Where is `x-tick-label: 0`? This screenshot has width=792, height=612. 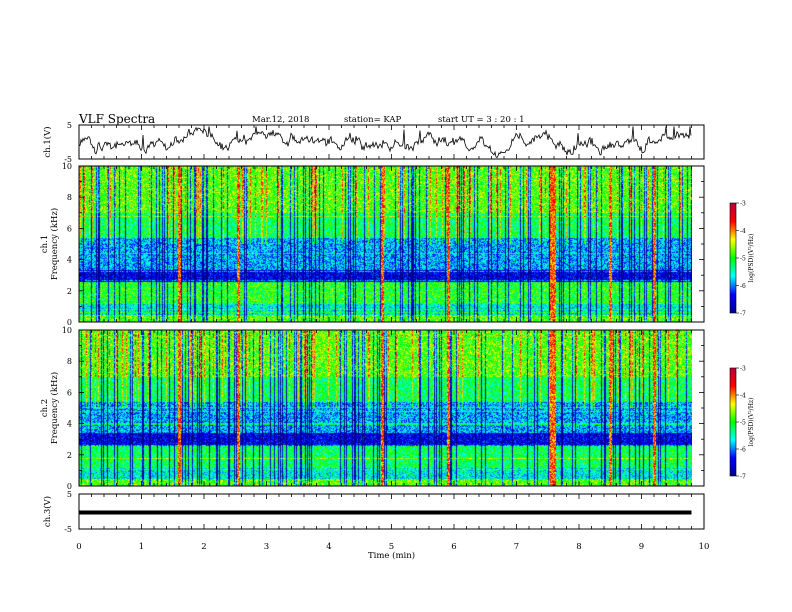
x-tick-label: 0 is located at coordinates (78, 547).